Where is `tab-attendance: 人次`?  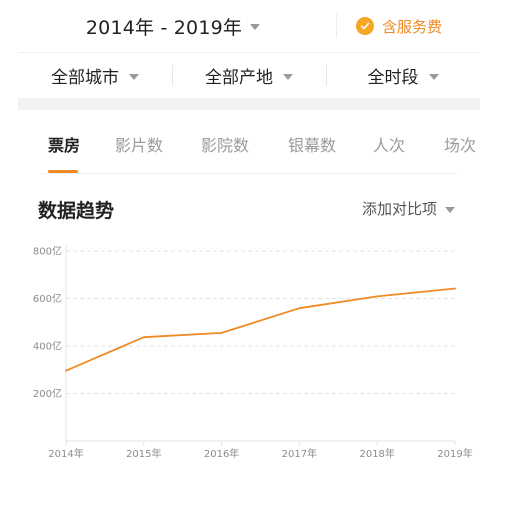 tab-attendance: 人次 is located at coordinates (389, 145).